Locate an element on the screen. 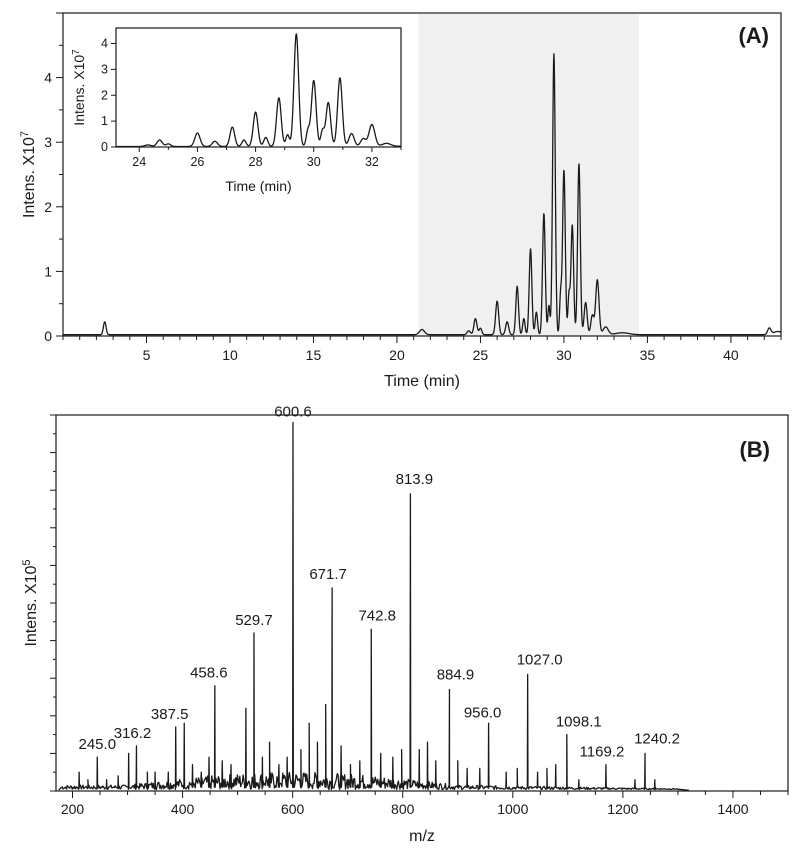  inset-chart: 24 26 28 30 32 0 1 2 3 4 Time (min) Intens. X107 is located at coordinates (236, 110).